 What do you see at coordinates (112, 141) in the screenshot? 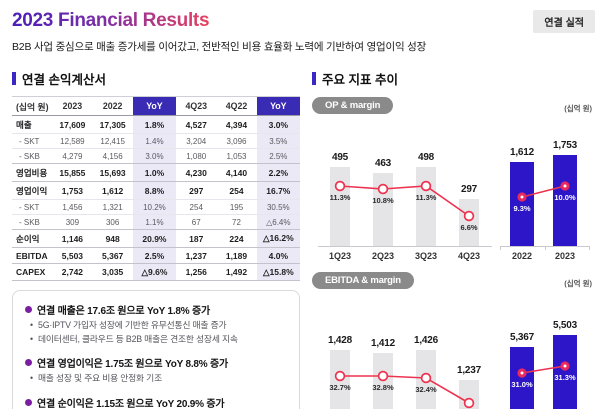
I see `table-cell: 12,415` at bounding box center [112, 141].